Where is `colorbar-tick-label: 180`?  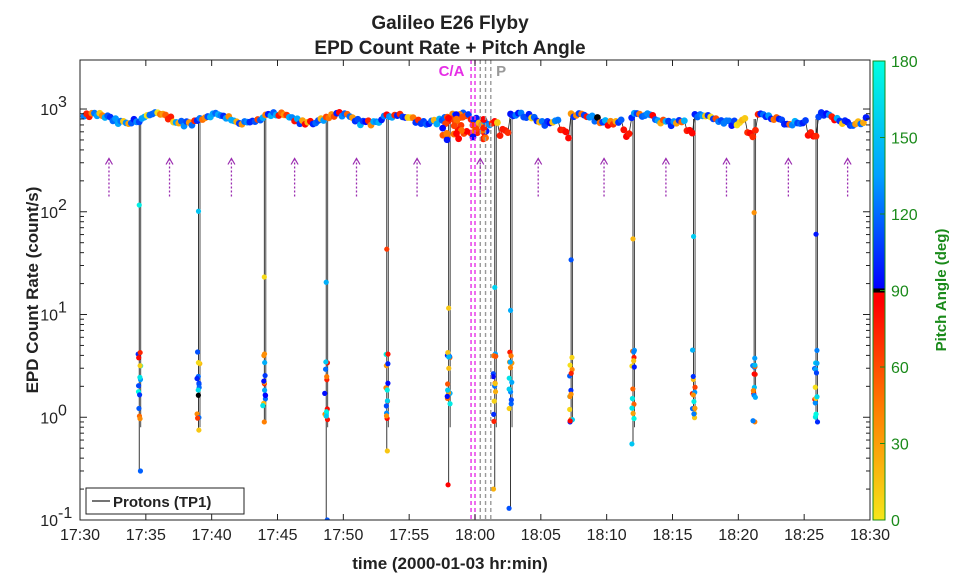 colorbar-tick-label: 180 is located at coordinates (904, 62).